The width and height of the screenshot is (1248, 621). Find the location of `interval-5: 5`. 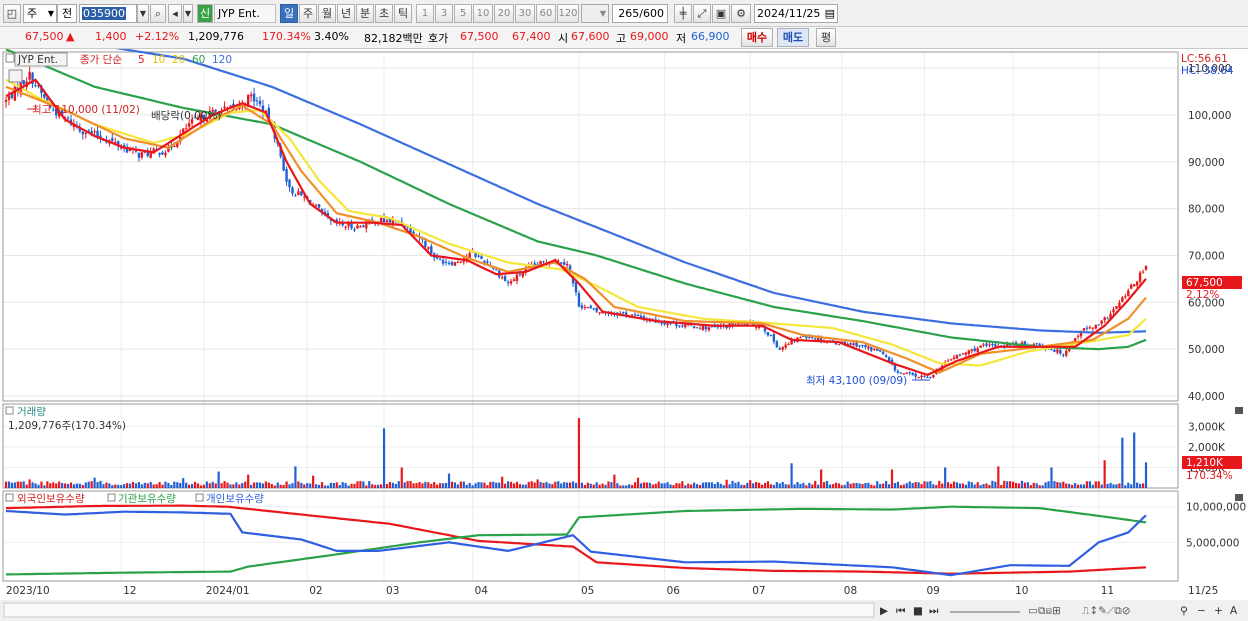

interval-5: 5 is located at coordinates (463, 13).